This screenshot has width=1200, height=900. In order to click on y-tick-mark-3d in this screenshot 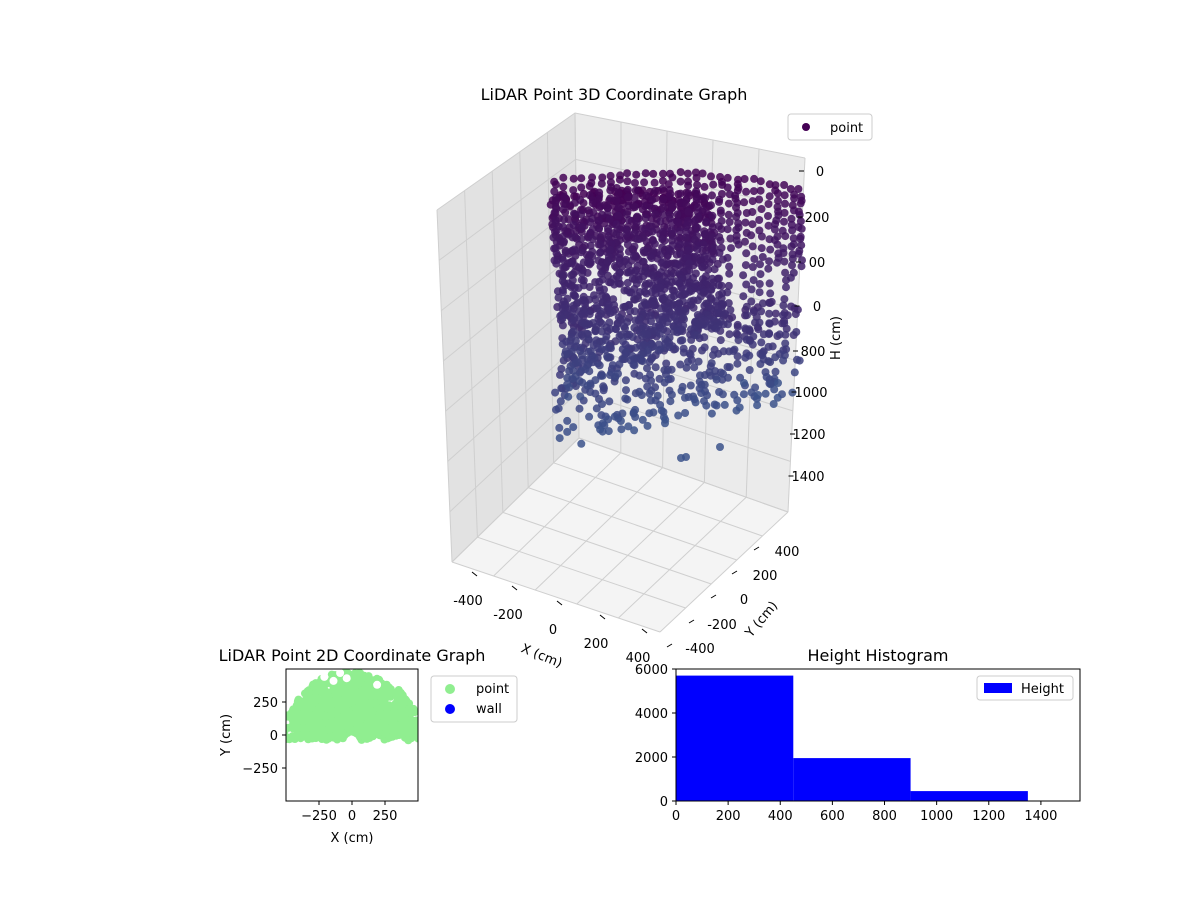, I will do `click(734, 572)`.